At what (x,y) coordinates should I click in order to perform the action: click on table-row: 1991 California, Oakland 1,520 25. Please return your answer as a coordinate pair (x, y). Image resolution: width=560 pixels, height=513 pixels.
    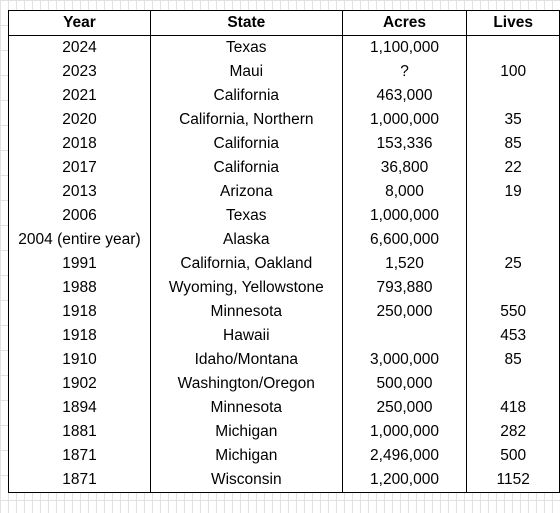
    Looking at the image, I should click on (284, 264).